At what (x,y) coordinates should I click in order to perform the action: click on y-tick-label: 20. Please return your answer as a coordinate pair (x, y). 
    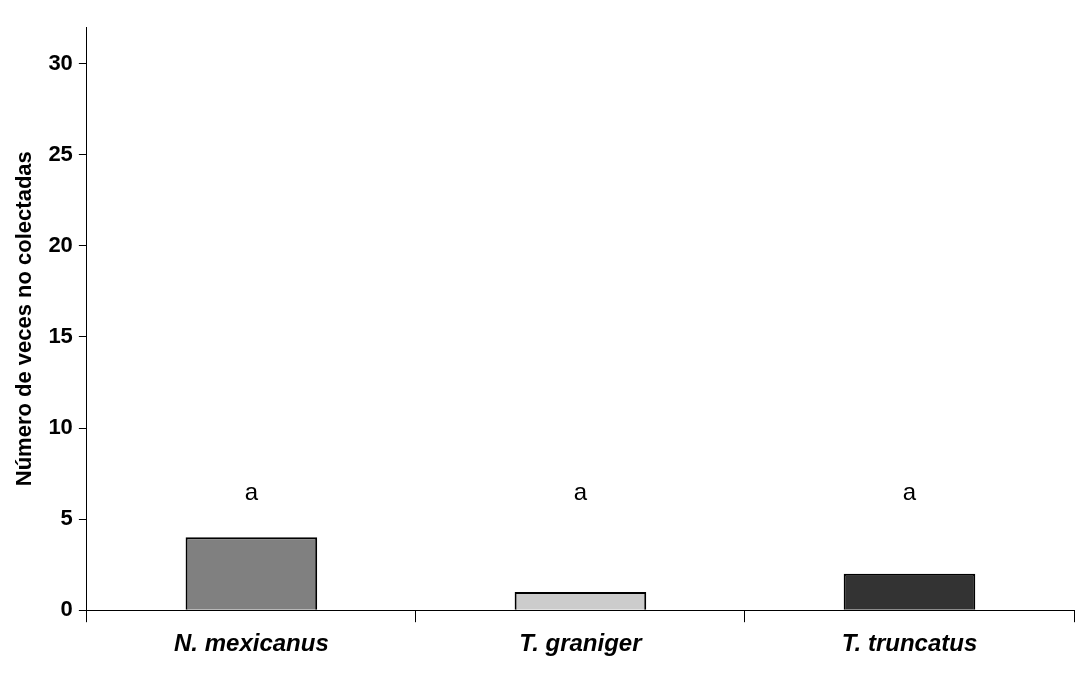
    Looking at the image, I should click on (60, 244).